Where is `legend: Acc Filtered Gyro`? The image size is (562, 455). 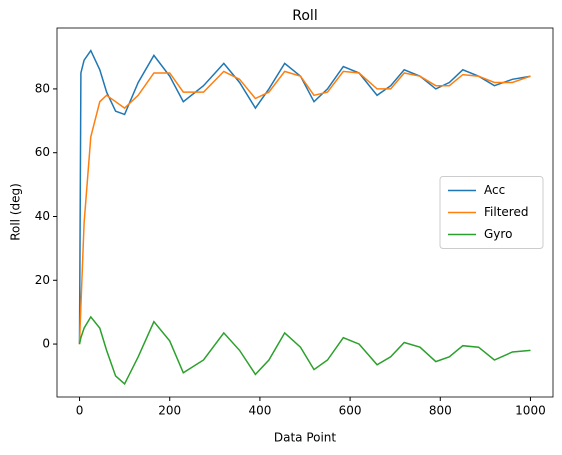 legend: Acc Filtered Gyro is located at coordinates (491, 212).